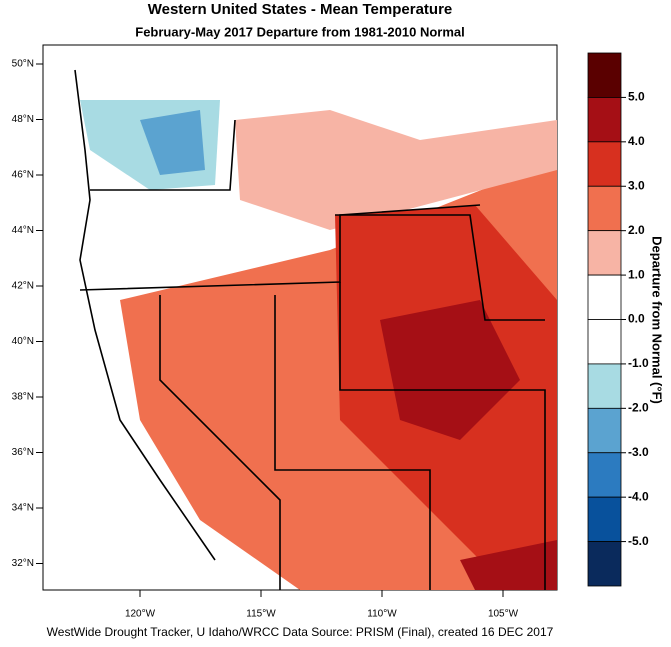  I want to click on lat-label: 50°N, so click(23, 64).